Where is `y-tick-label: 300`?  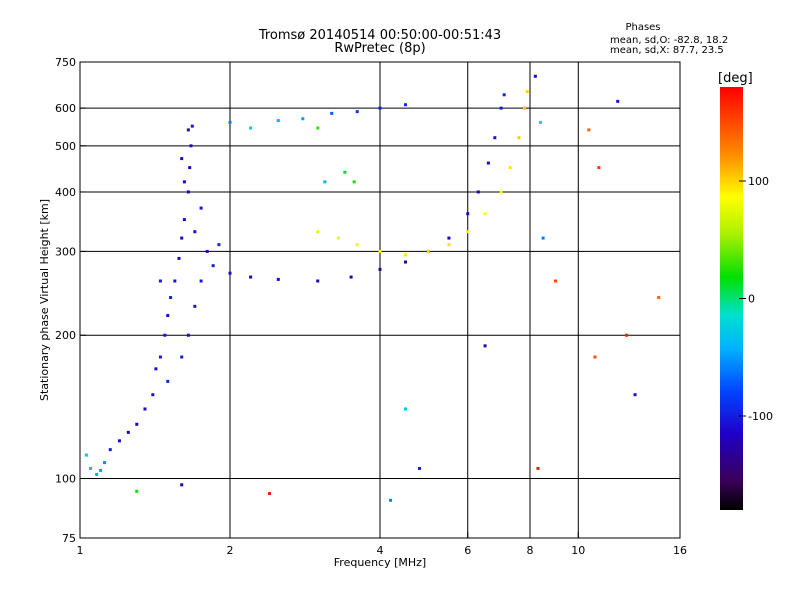 y-tick-label: 300 is located at coordinates (65, 251).